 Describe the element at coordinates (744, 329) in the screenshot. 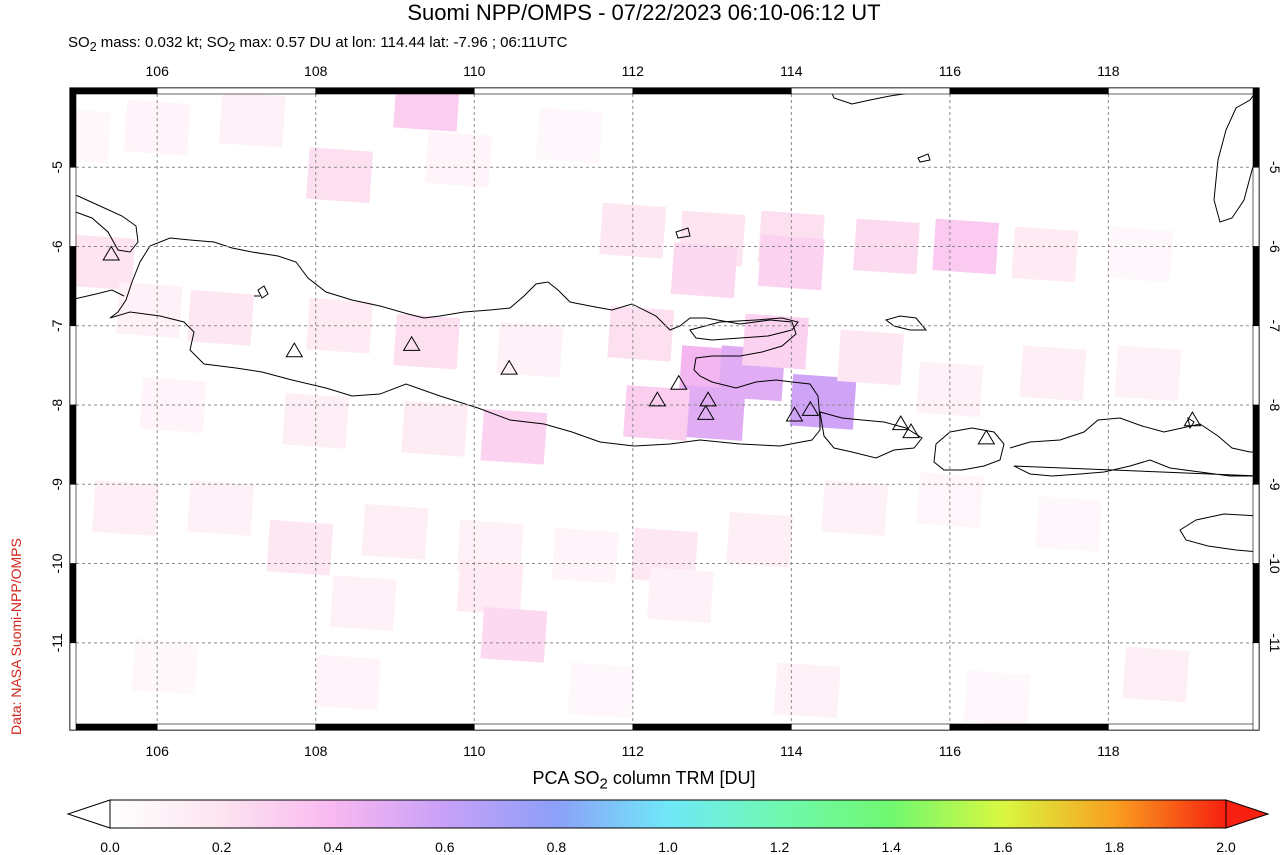

I see `coastline-madura` at that location.